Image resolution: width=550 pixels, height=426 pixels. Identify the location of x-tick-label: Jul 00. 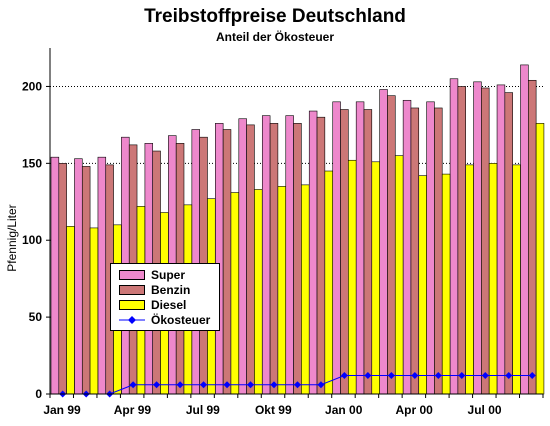
(485, 410).